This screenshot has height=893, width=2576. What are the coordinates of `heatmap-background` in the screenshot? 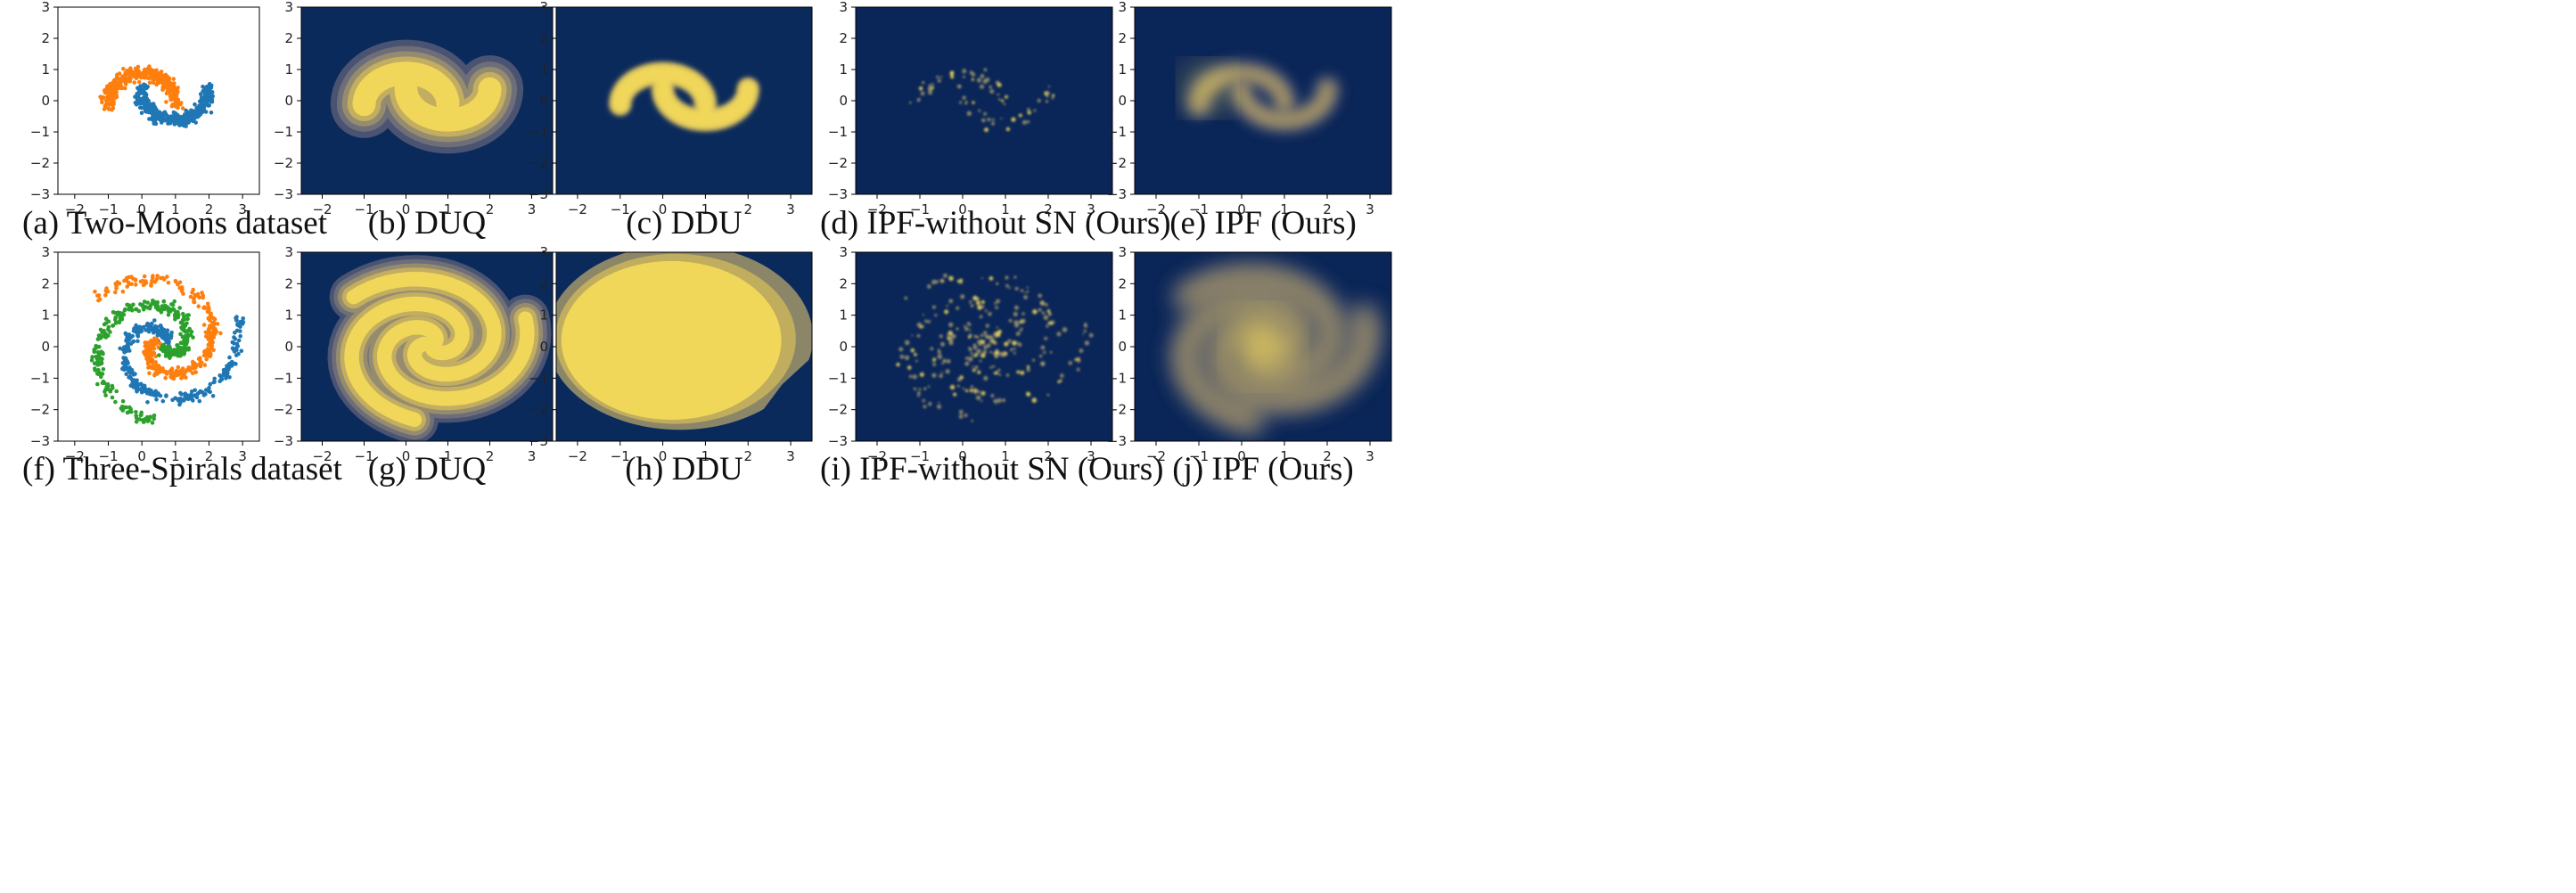 It's located at (984, 100).